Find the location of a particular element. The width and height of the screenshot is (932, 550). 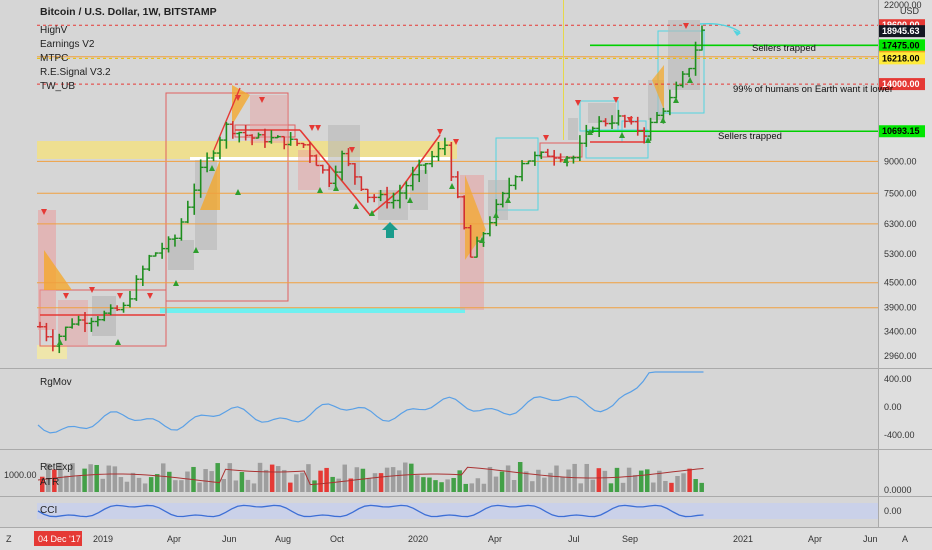

zigzag-line is located at coordinates (227, 119).